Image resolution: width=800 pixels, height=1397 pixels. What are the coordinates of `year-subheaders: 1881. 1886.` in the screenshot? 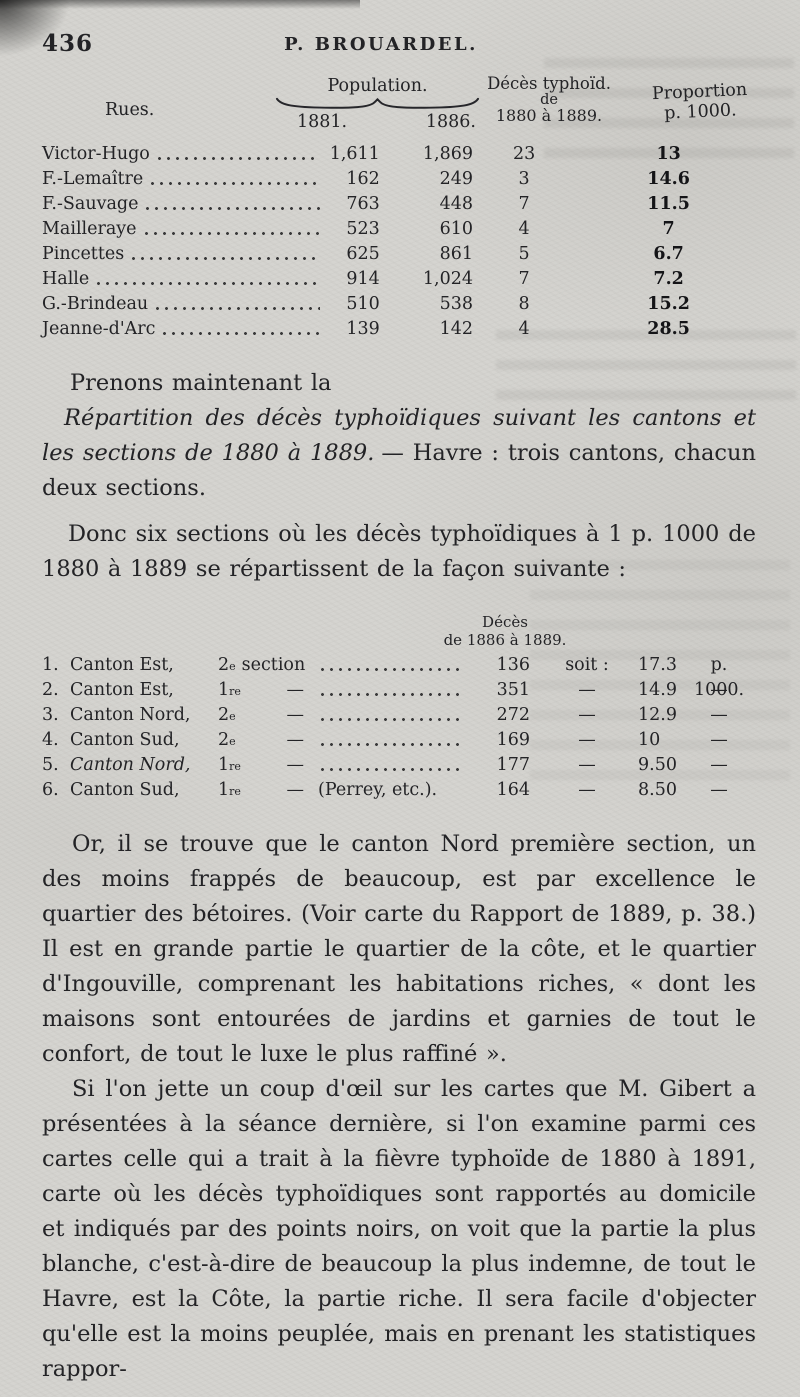 It's located at (377, 121).